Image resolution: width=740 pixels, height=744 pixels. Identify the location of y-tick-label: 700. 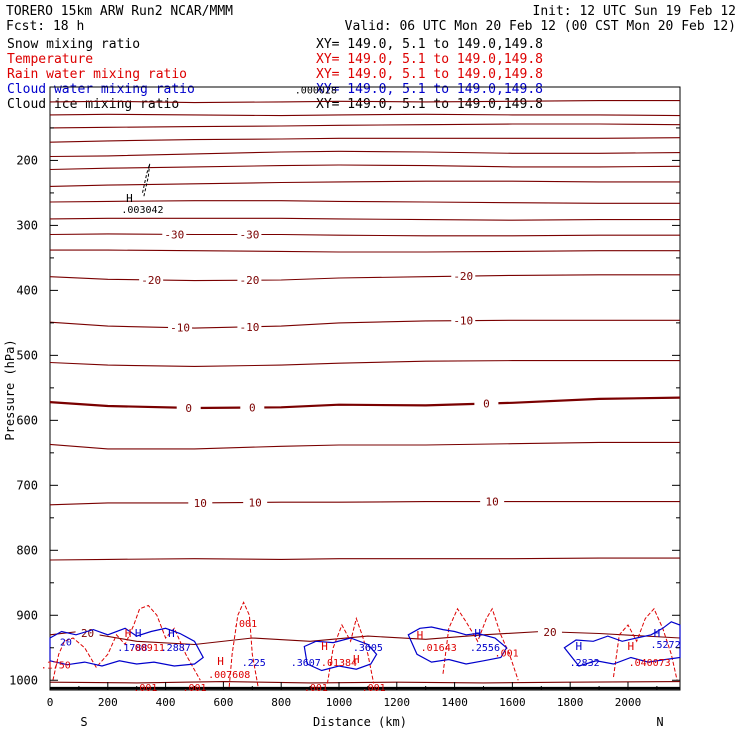
(27, 485).